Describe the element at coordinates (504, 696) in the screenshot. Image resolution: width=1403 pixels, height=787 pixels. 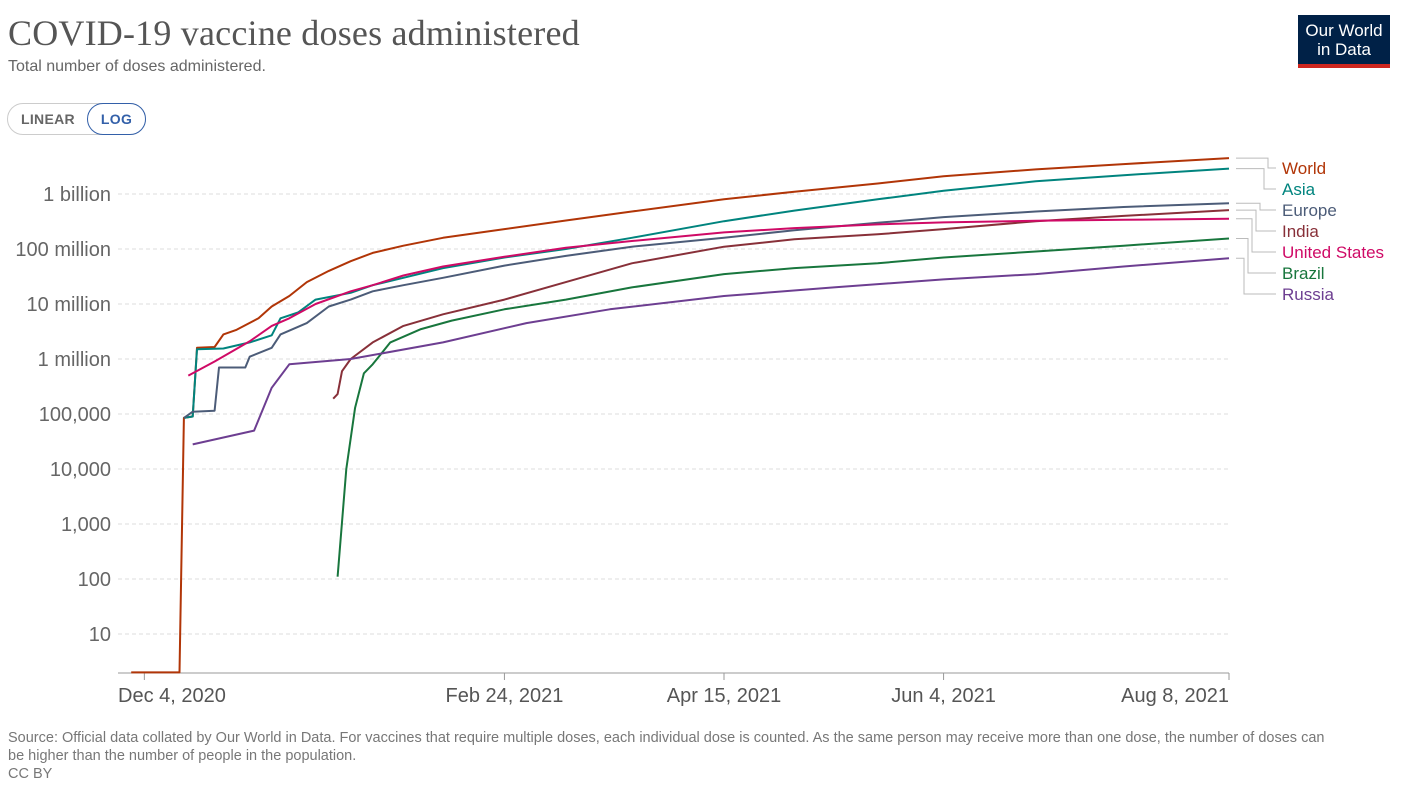
I see `x-tick-label: Feb 24, 2021` at that location.